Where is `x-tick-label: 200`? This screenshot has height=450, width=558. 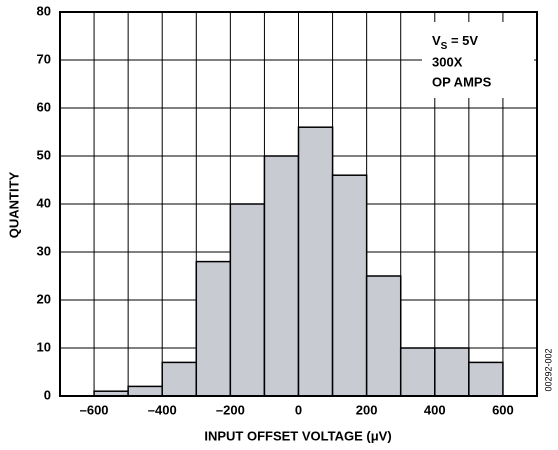
x-tick-label: 200 is located at coordinates (367, 409).